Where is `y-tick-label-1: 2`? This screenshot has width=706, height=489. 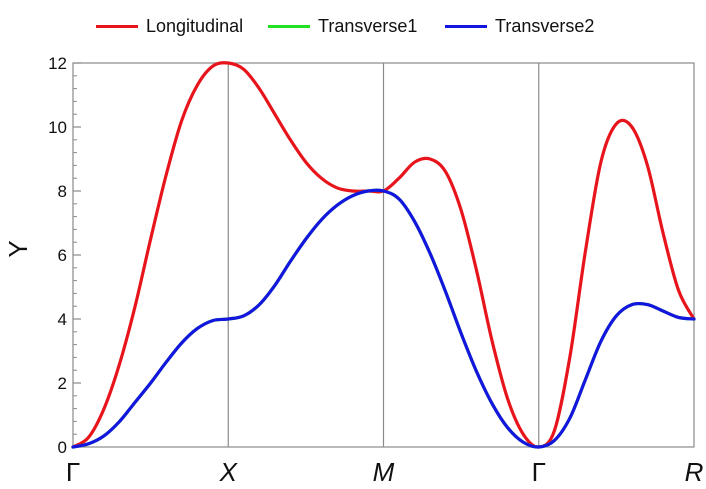 y-tick-label-1: 2 is located at coordinates (62, 383).